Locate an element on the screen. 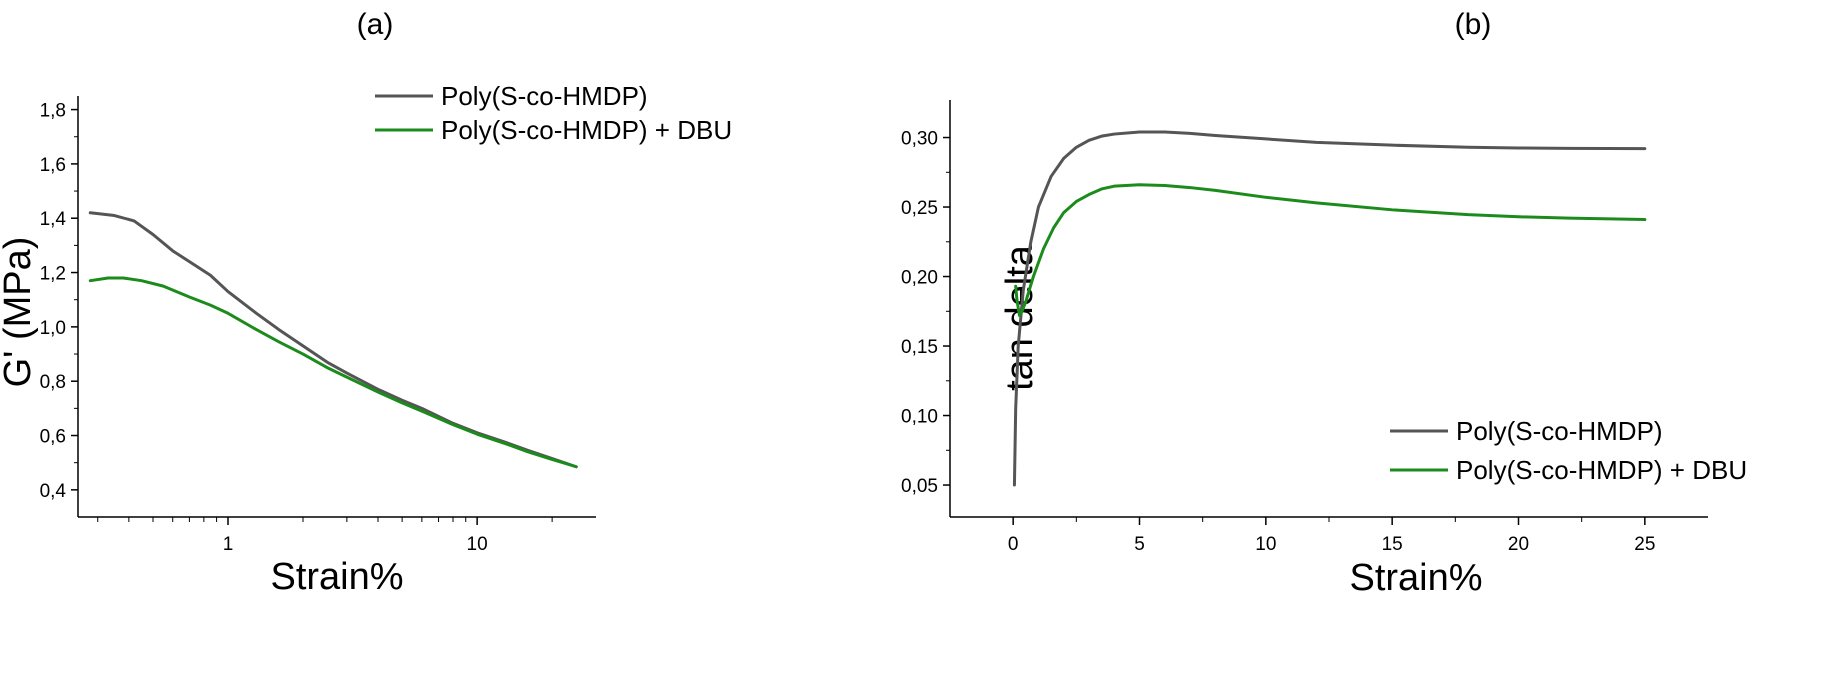 The width and height of the screenshot is (1825, 689). x-tick-label: 1 is located at coordinates (228, 544).